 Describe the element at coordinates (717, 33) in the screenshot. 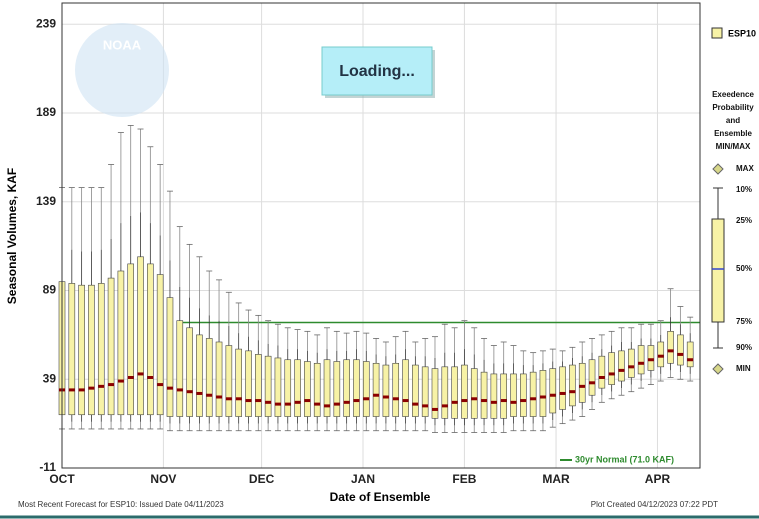

I see `legend-swatch` at that location.